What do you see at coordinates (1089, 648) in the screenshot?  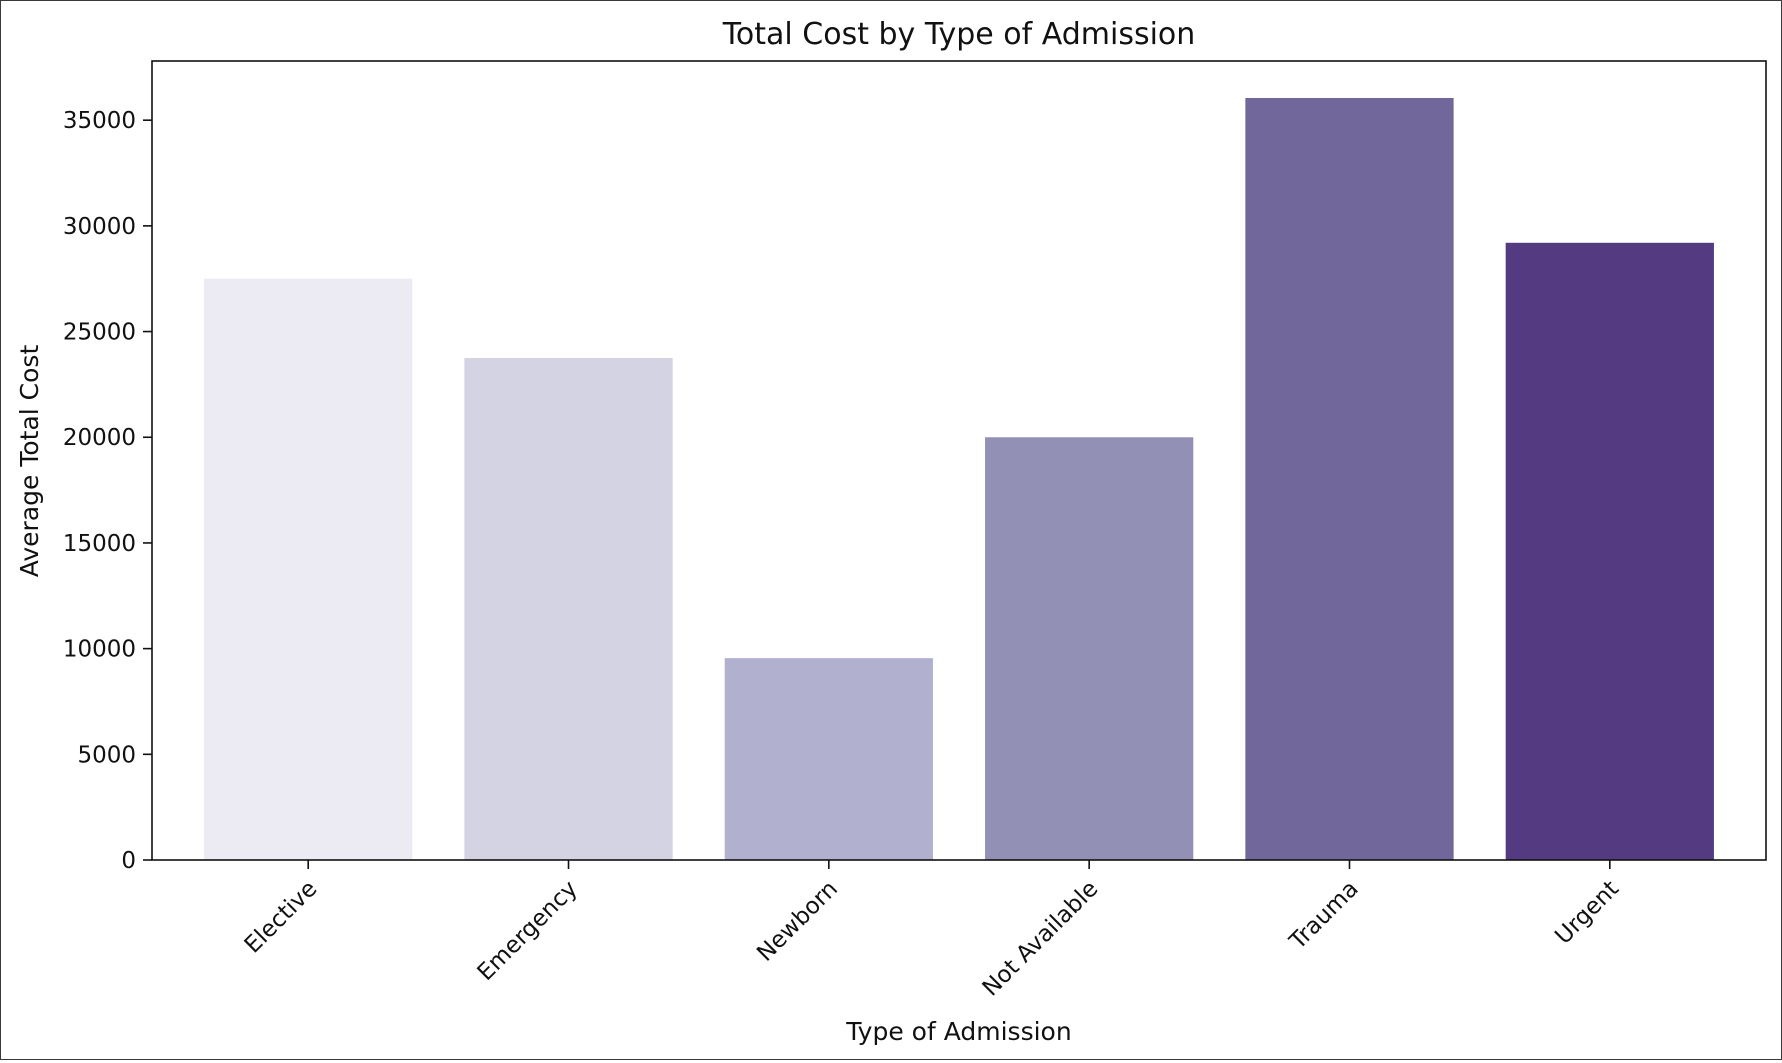 I see `bar-not-available` at bounding box center [1089, 648].